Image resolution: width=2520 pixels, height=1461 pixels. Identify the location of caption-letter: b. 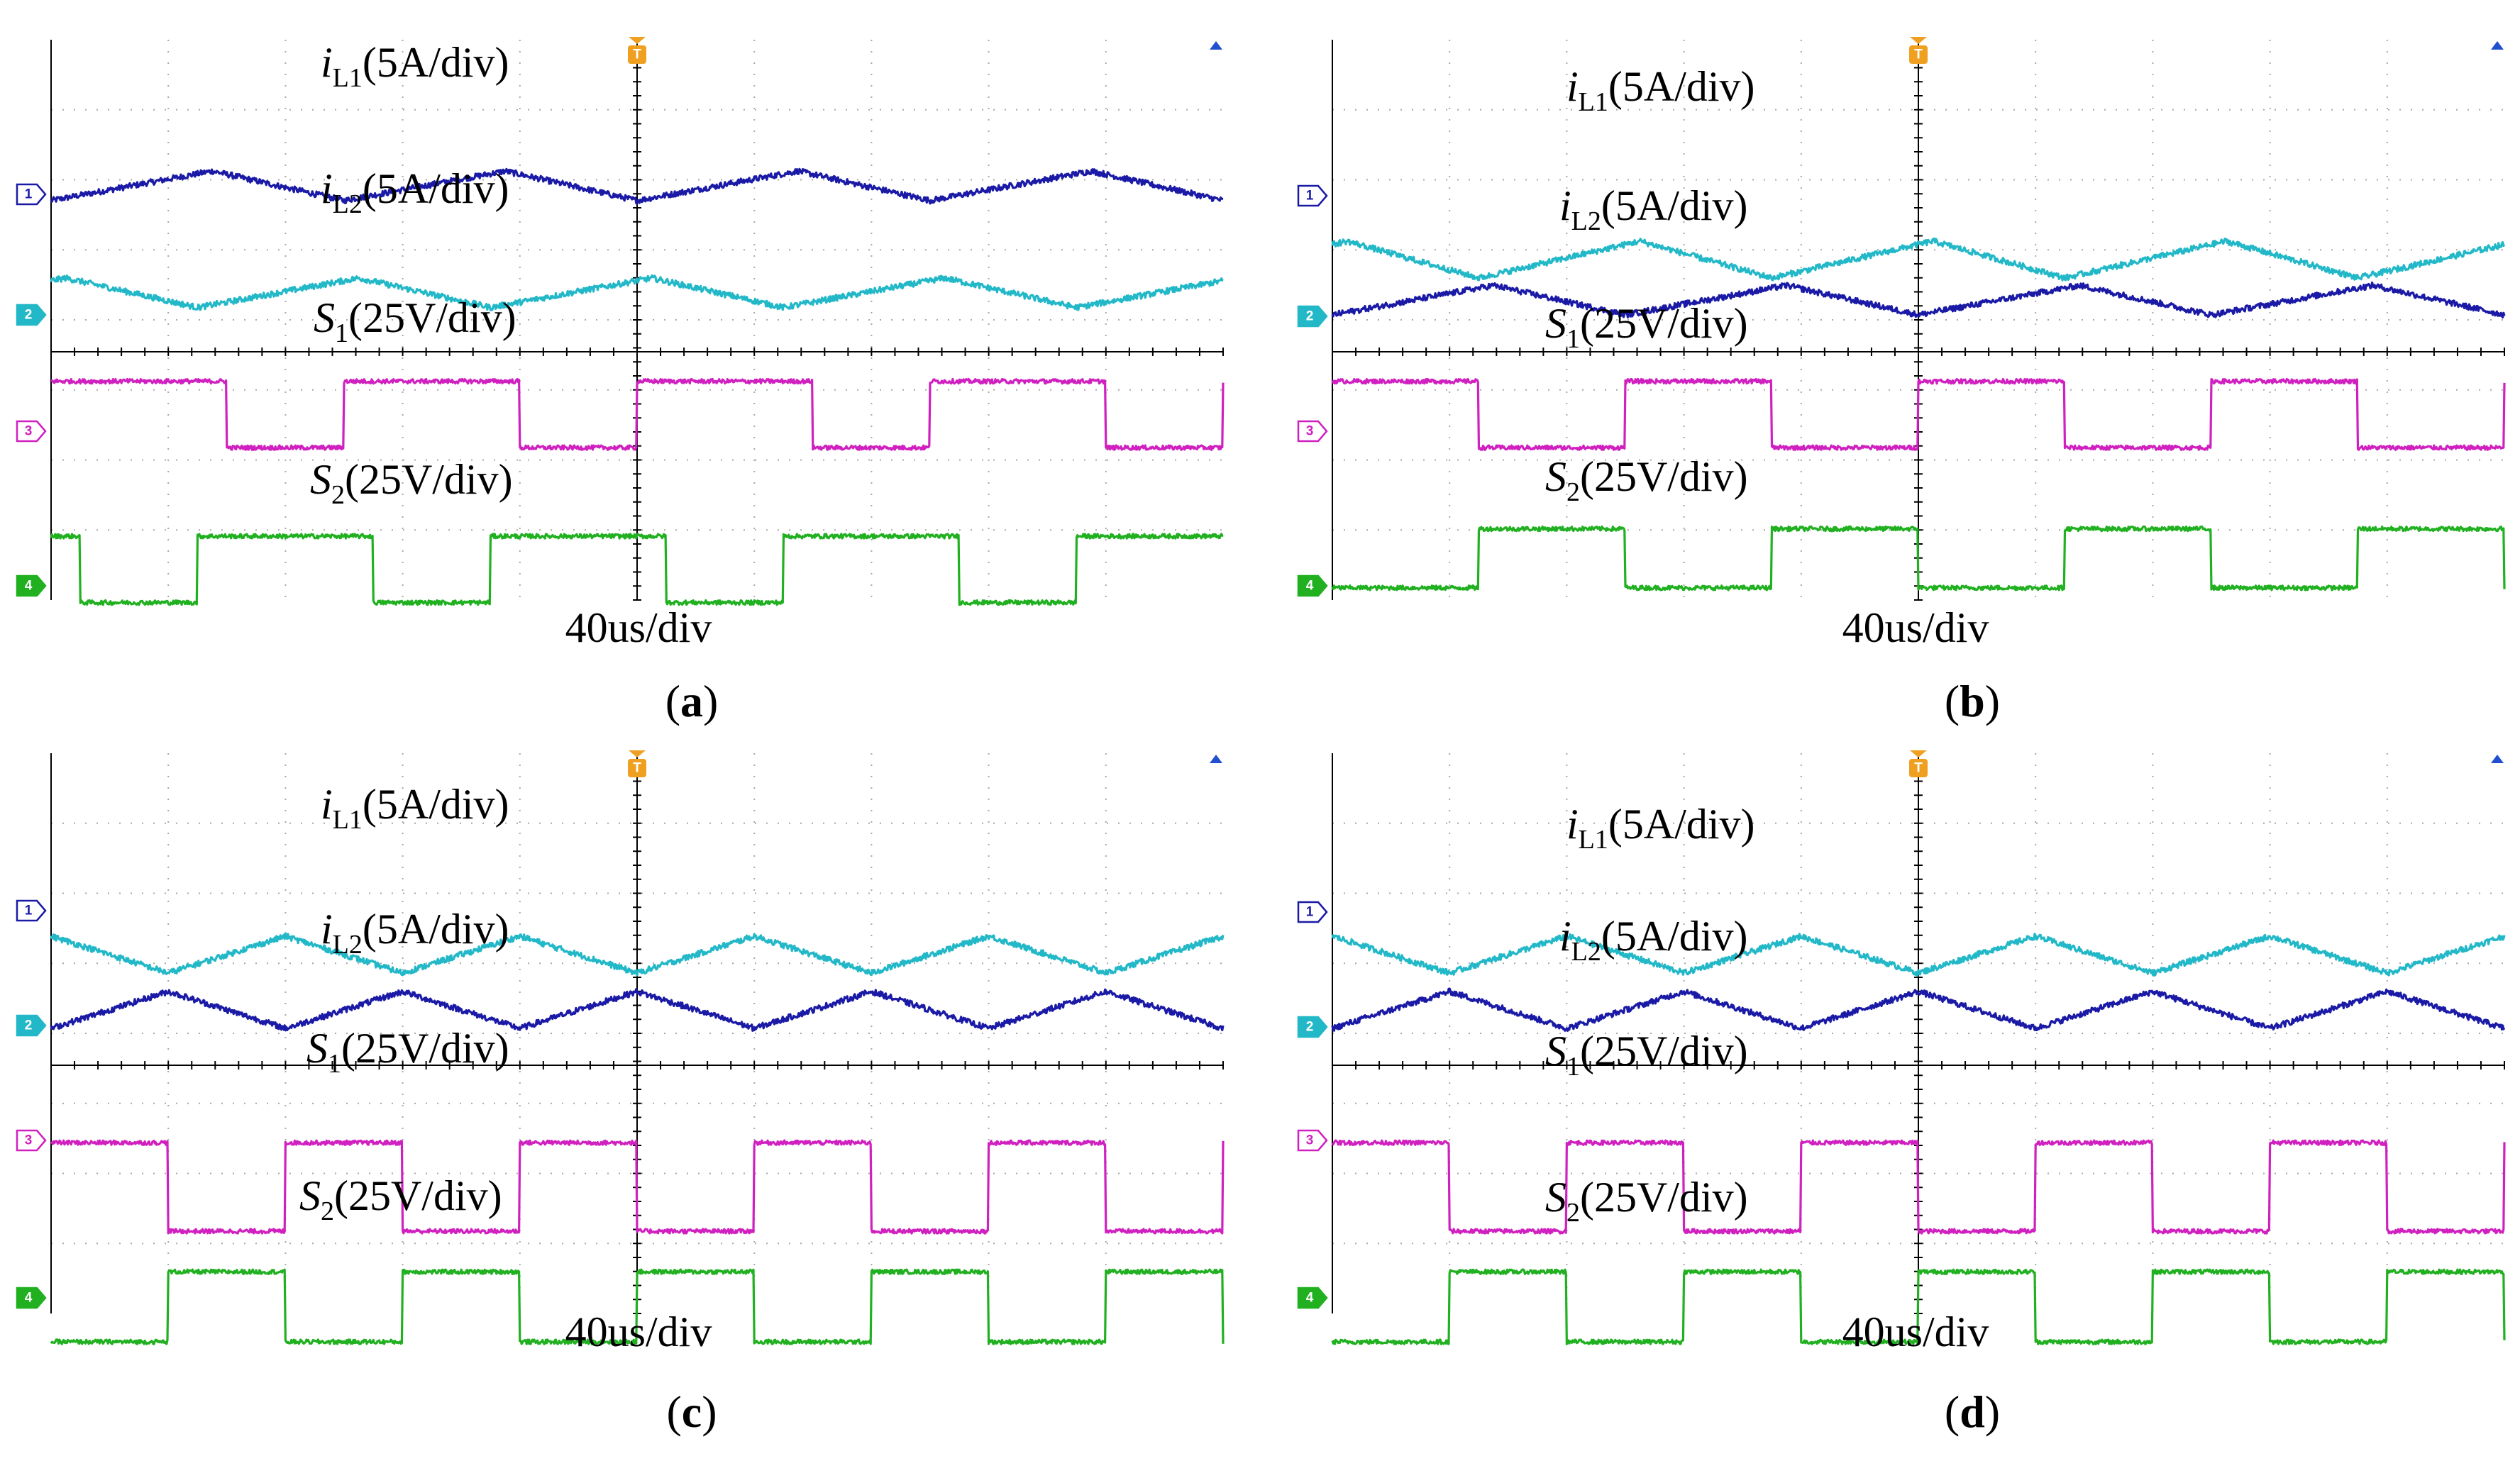
(1973, 701).